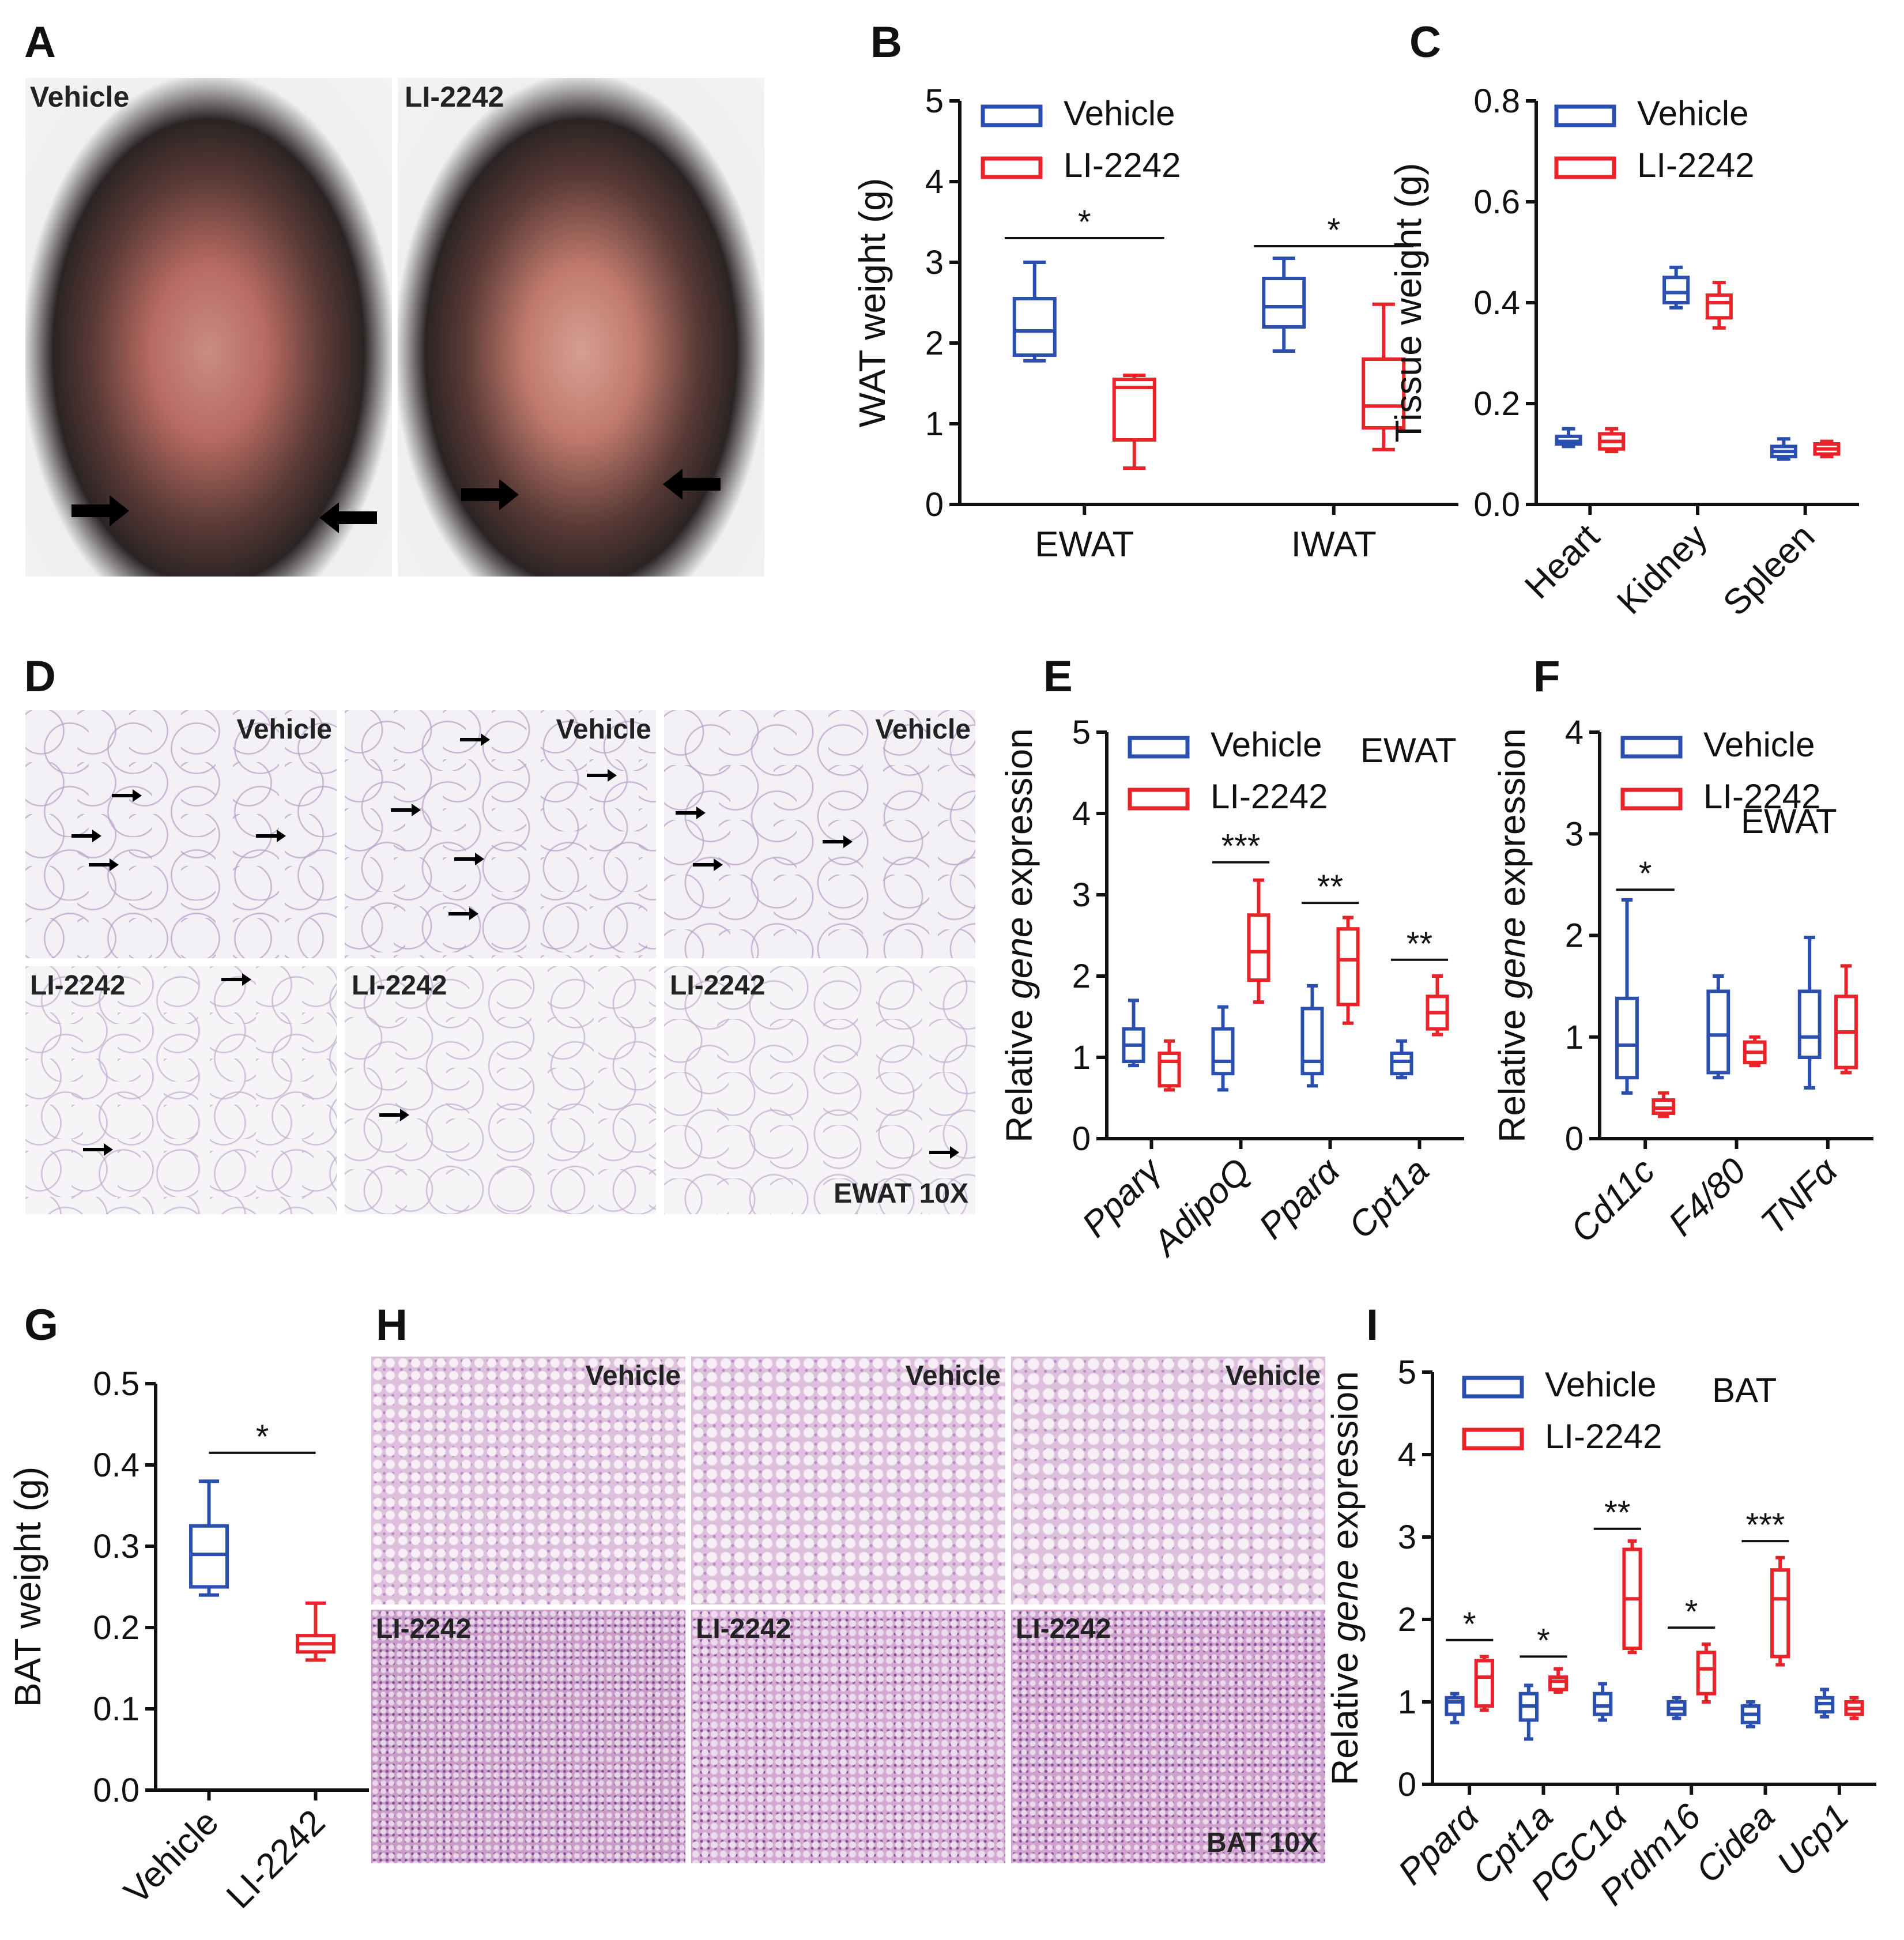 Image resolution: width=1904 pixels, height=1940 pixels. I want to click on y-tick-label: 3, so click(1407, 1537).